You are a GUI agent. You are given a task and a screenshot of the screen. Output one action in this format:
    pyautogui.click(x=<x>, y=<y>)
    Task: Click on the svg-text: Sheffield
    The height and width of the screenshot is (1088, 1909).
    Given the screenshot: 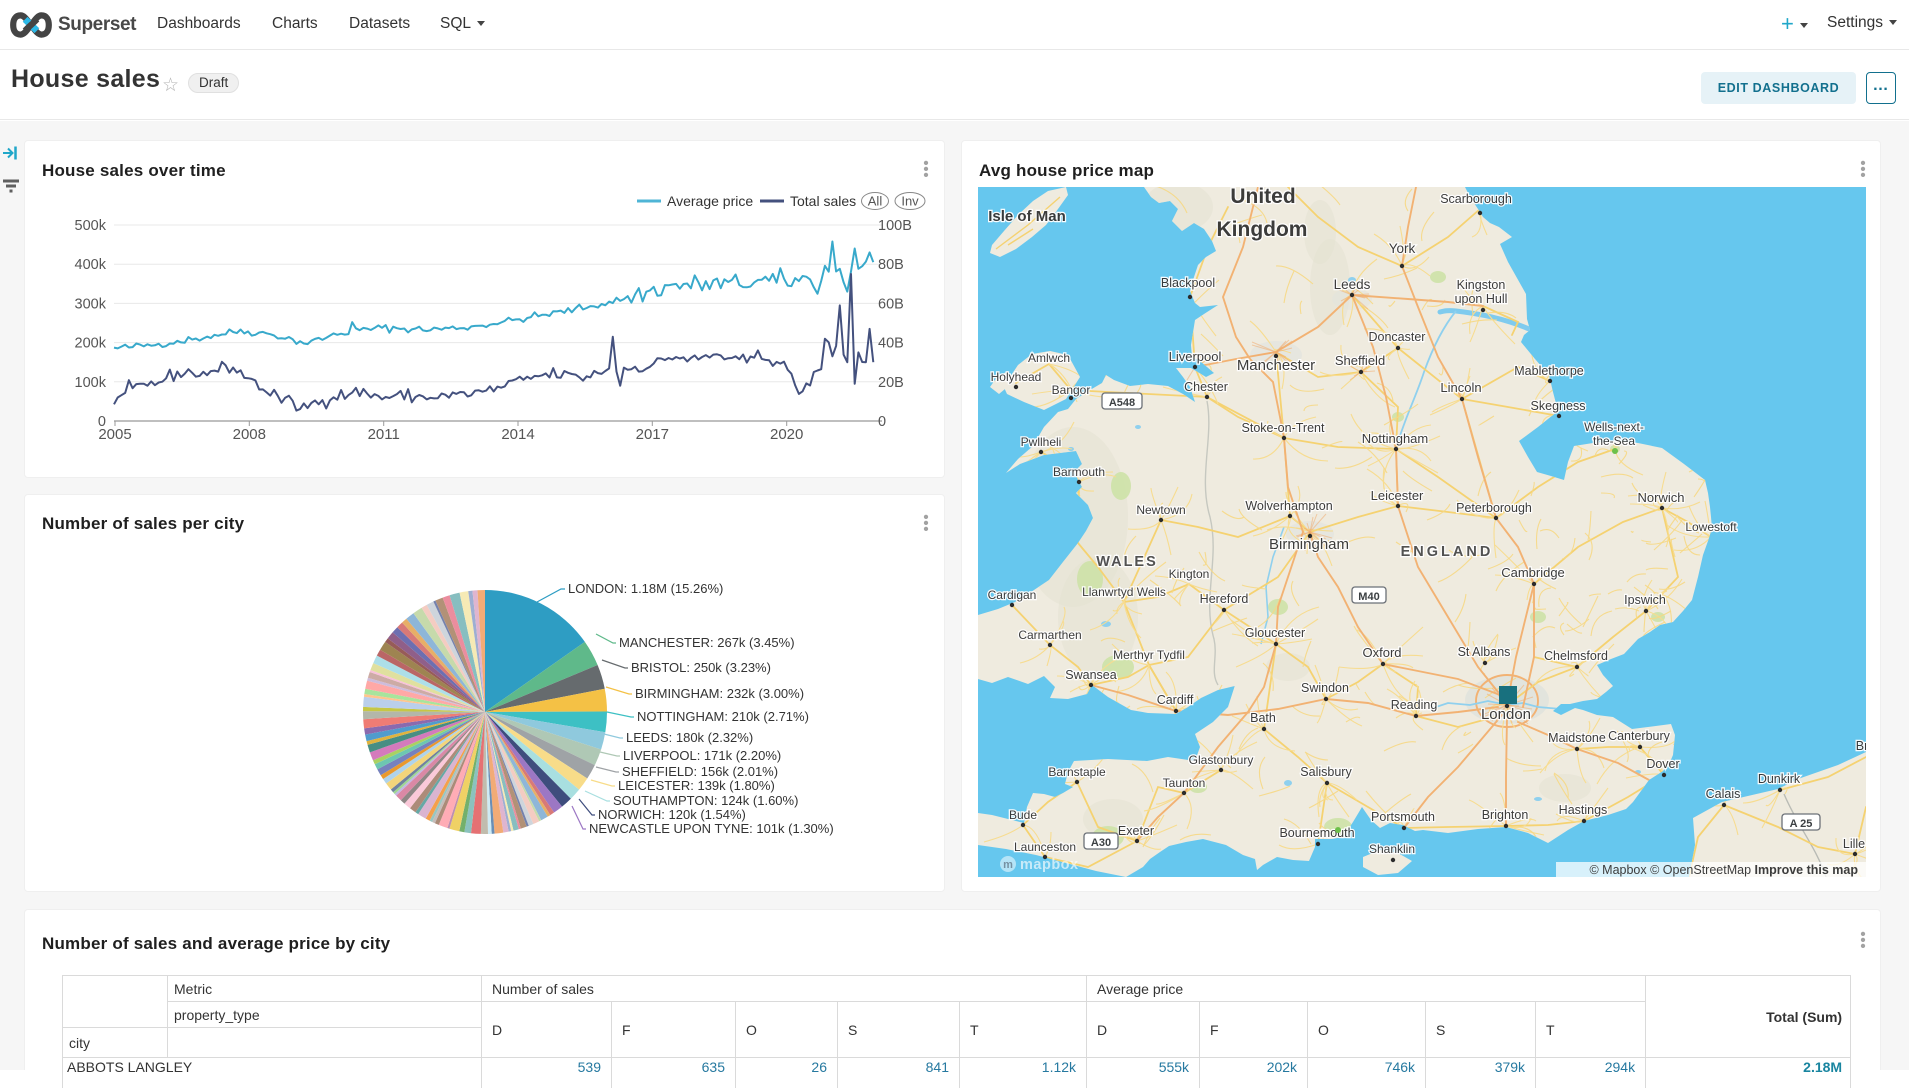 What is the action you would take?
    pyautogui.click(x=1360, y=360)
    